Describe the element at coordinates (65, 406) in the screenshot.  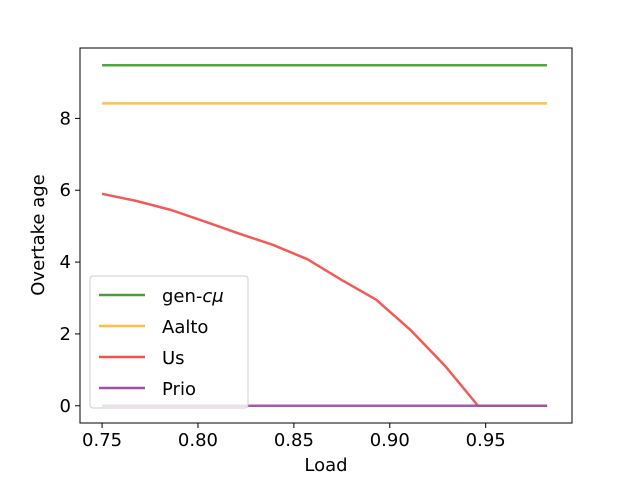
I see `y-tick-label: 0` at that location.